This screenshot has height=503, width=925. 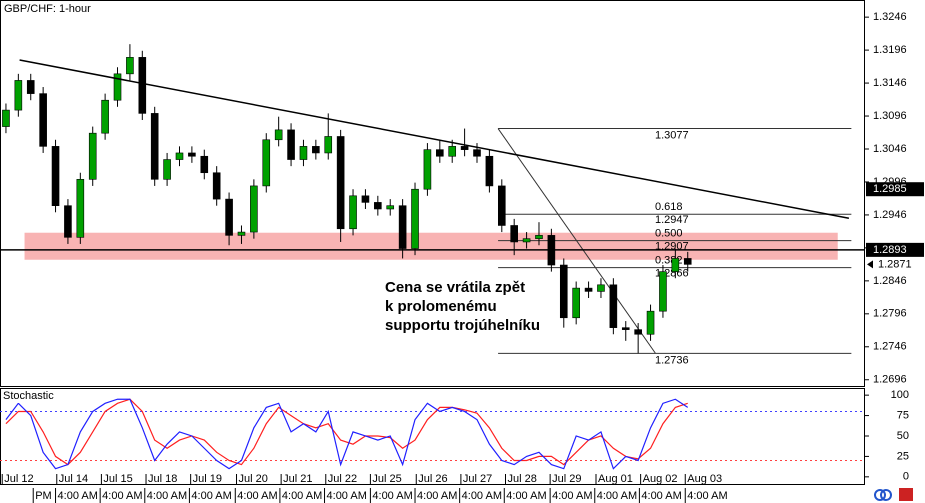 I want to click on x-tick-label: Jul 12, so click(x=18, y=479).